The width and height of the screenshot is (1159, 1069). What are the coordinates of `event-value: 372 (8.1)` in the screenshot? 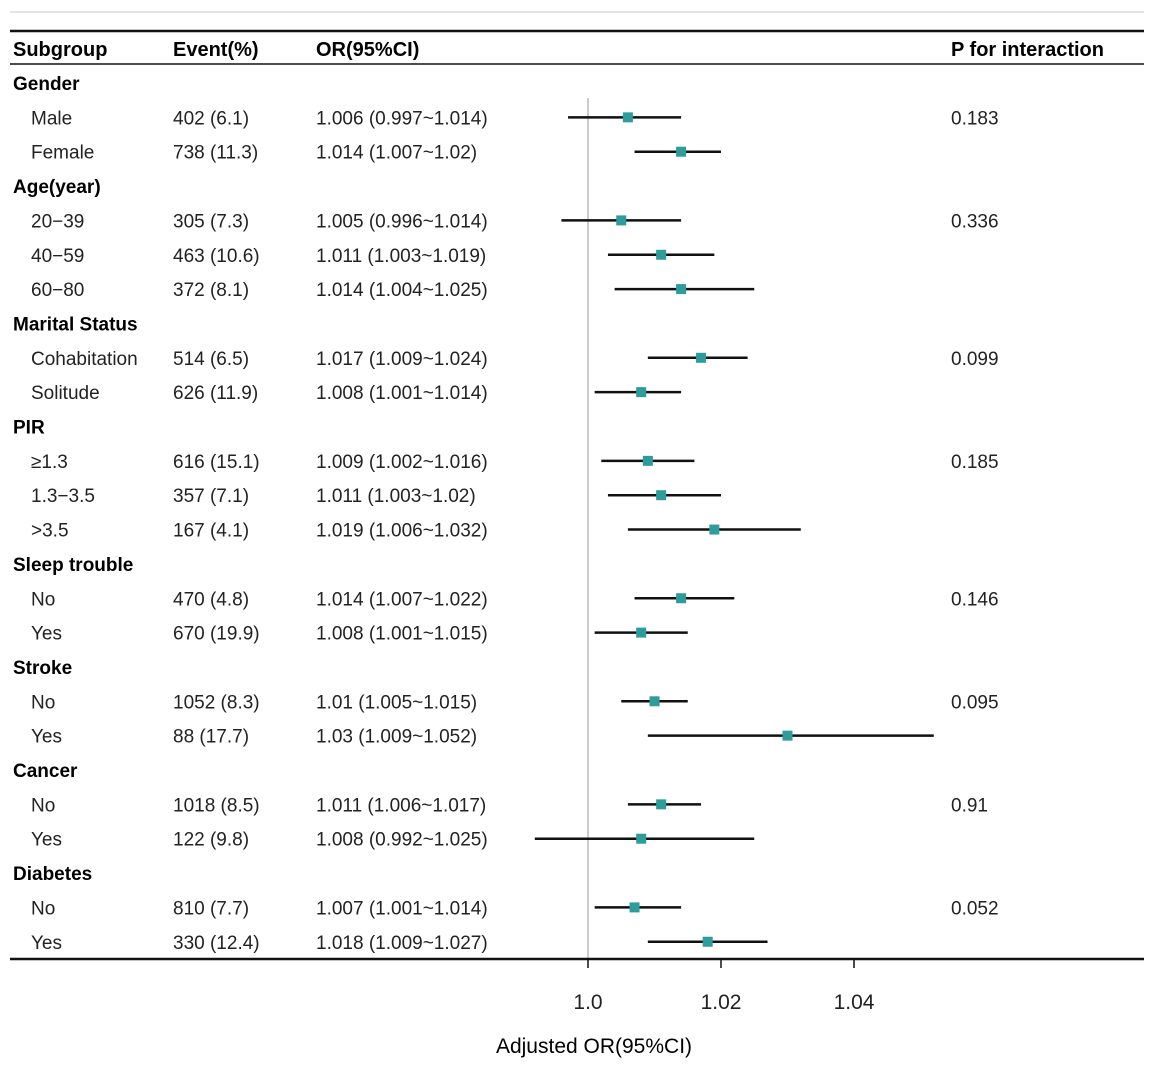 It's located at (211, 290).